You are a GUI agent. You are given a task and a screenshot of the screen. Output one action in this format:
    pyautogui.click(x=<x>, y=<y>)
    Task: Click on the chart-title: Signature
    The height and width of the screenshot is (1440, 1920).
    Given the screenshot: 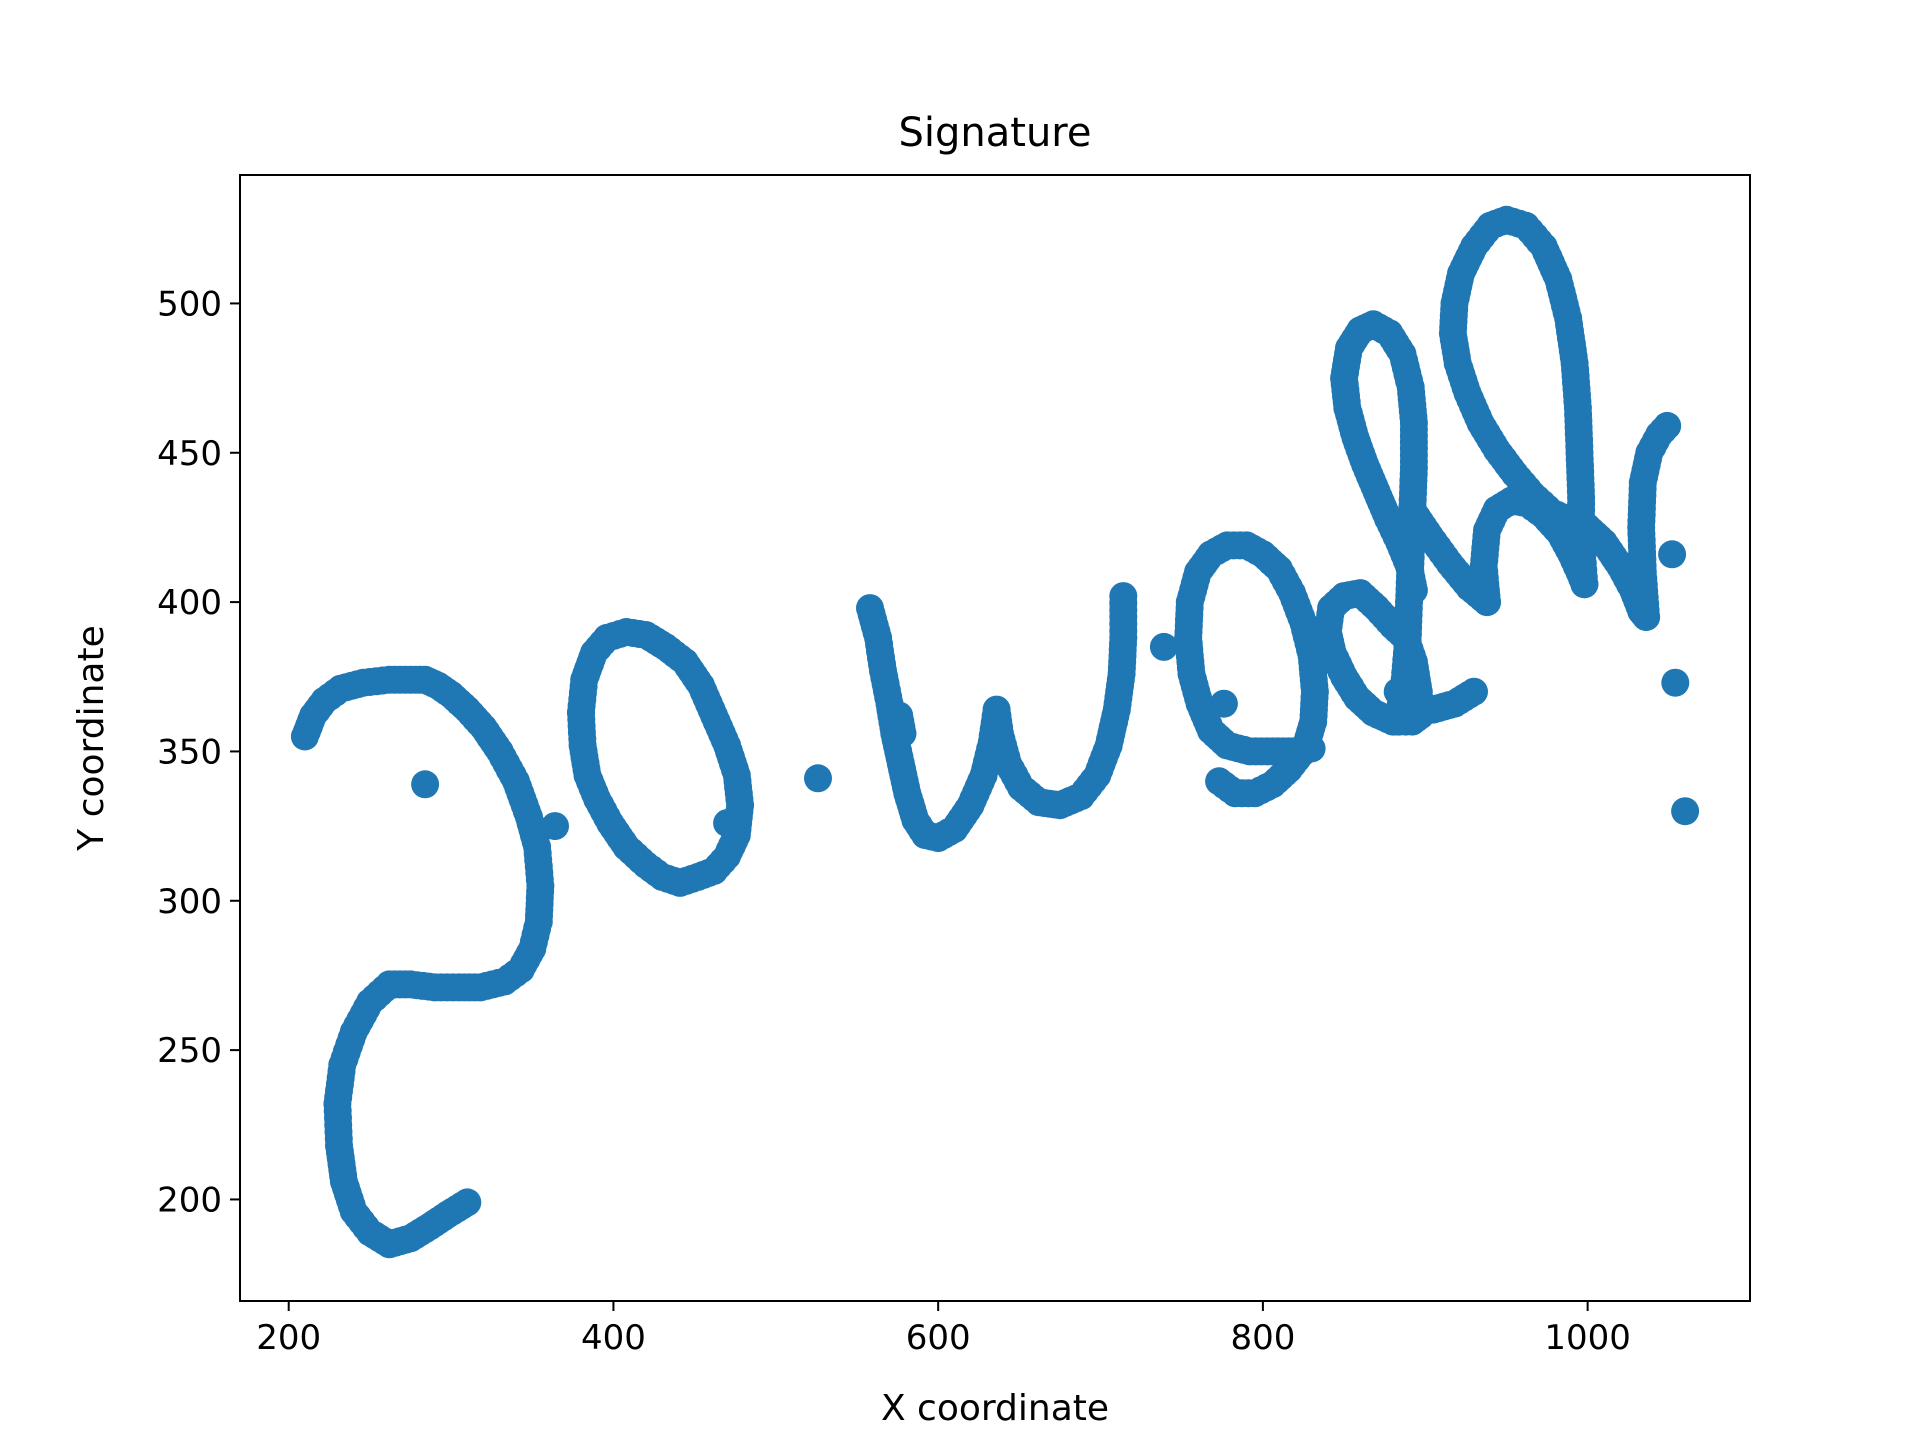 What is the action you would take?
    pyautogui.click(x=995, y=133)
    